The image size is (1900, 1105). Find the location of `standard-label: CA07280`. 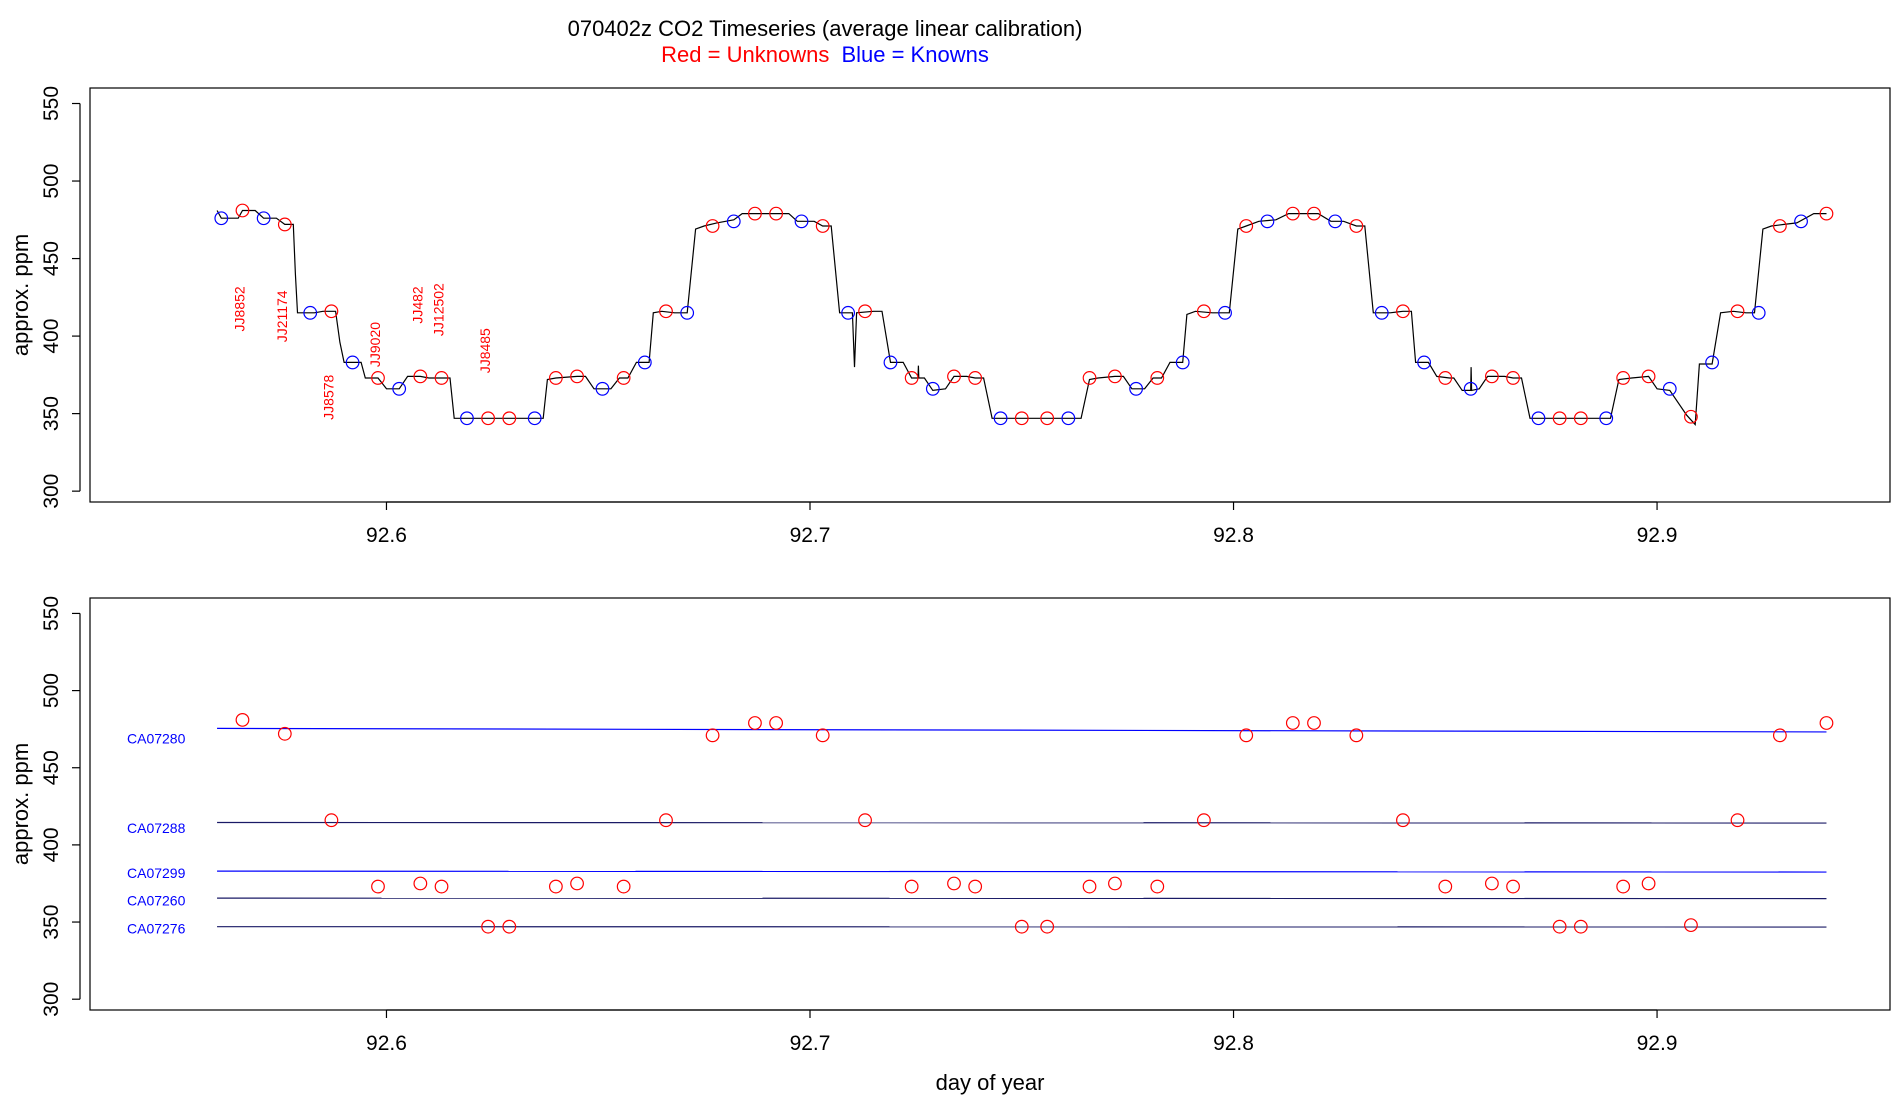

standard-label: CA07280 is located at coordinates (156, 739).